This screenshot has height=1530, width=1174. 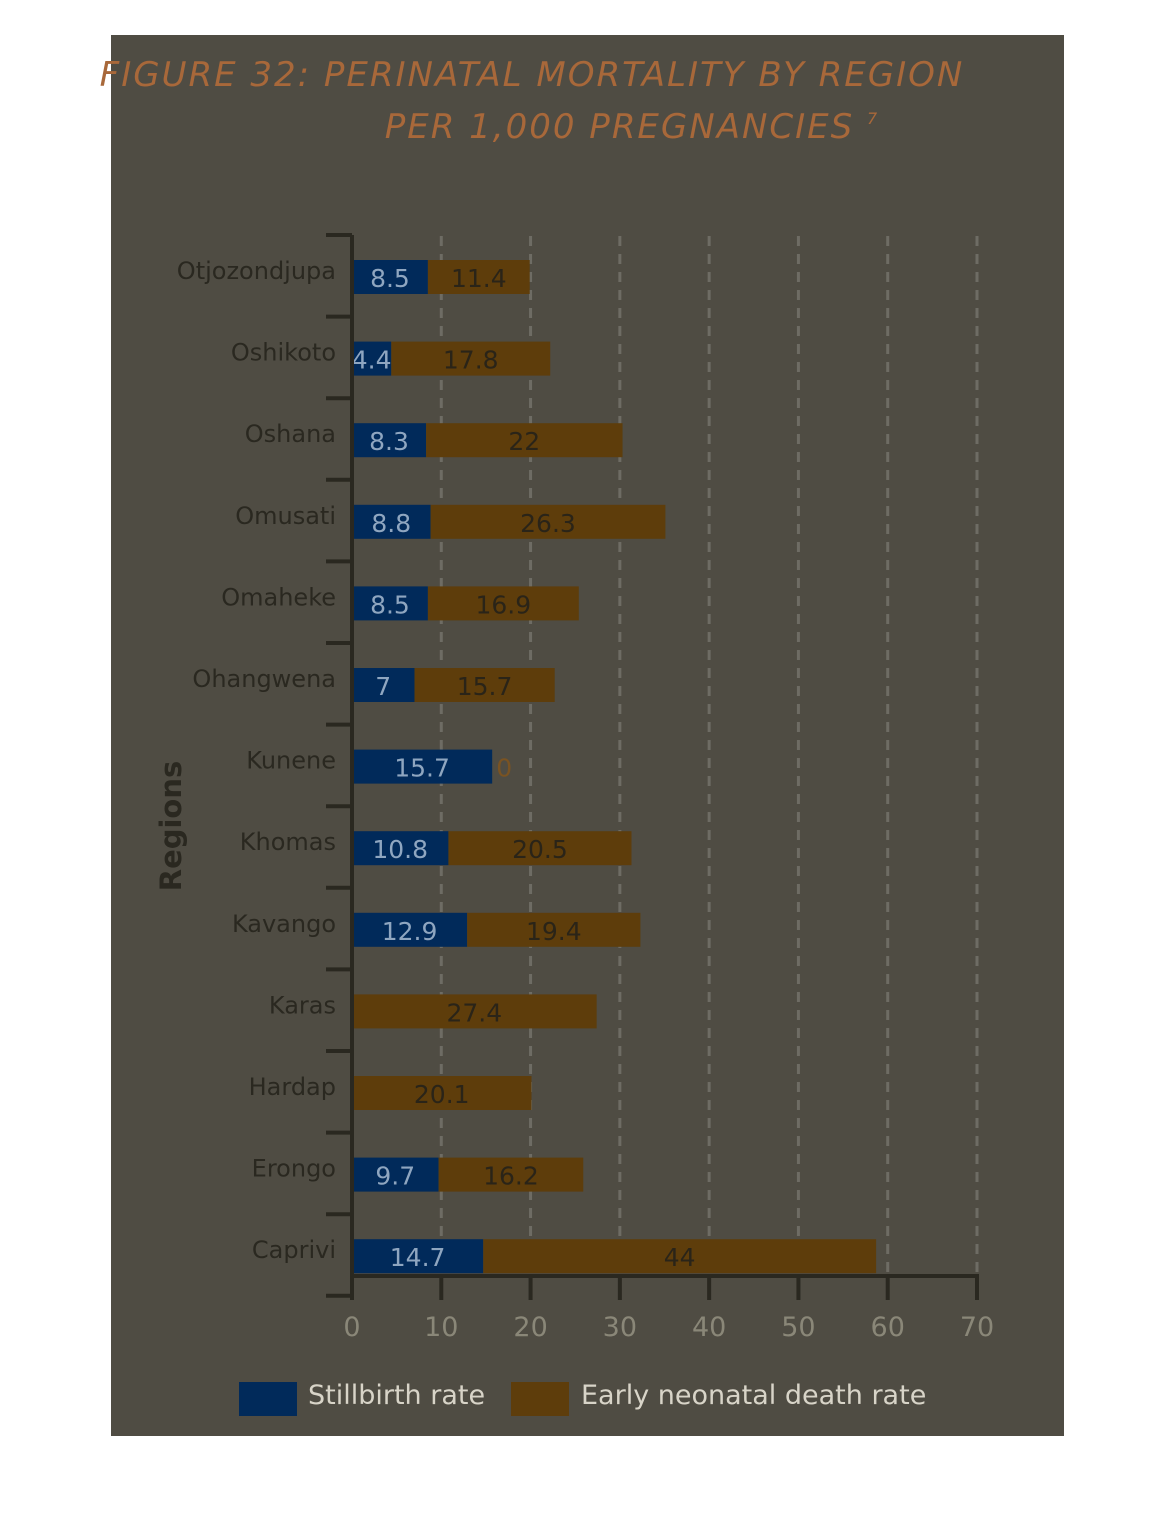 I want to click on data-label-neonatal-oshikoto: 17.8, so click(x=471, y=360).